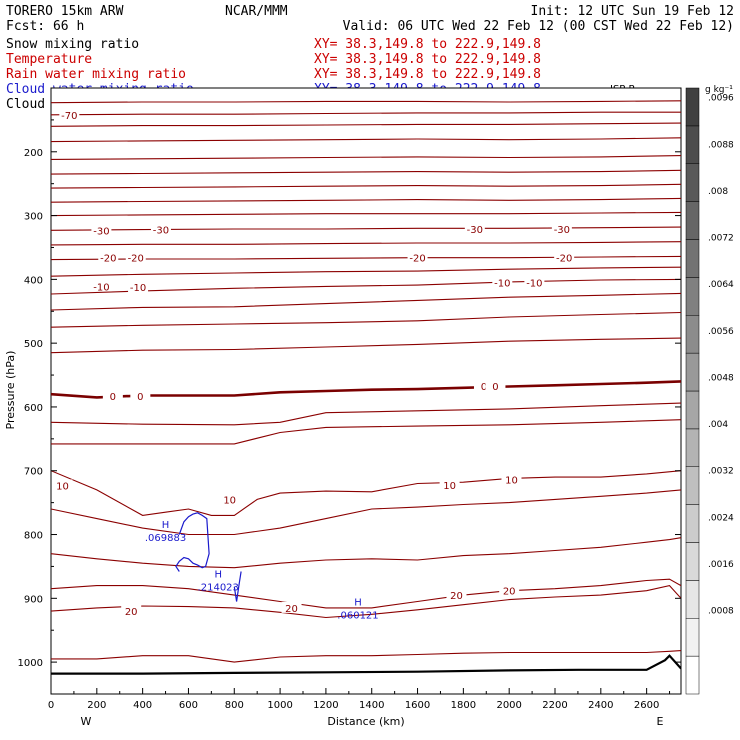  I want to click on colorbar-level-label: .0056, so click(721, 332).